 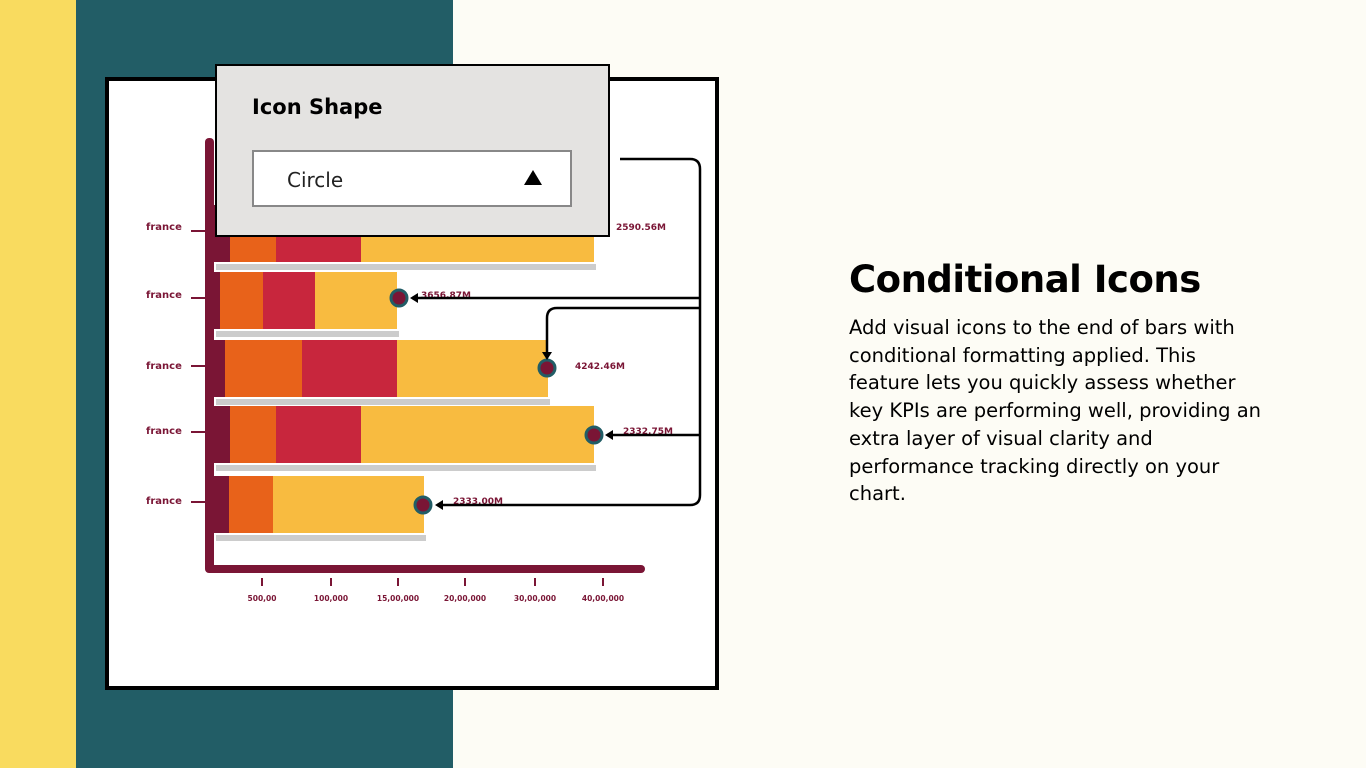 What do you see at coordinates (641, 228) in the screenshot?
I see `value-label: 2590.56M` at bounding box center [641, 228].